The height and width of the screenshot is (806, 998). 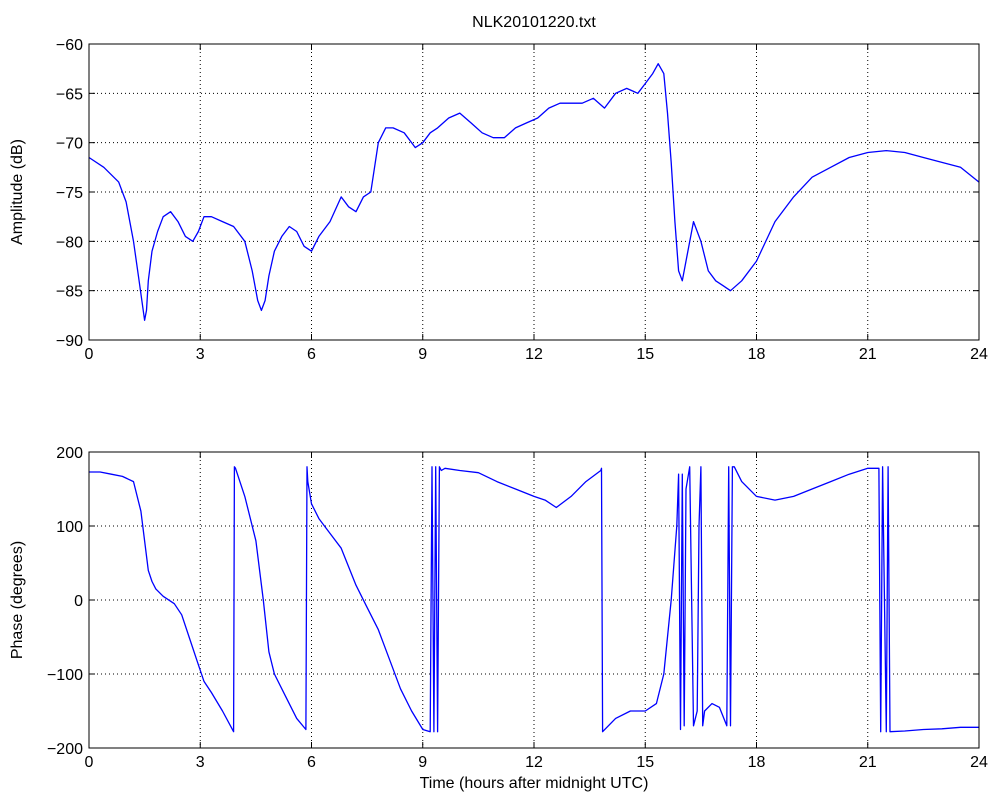 I want to click on y-axis-label: Phase (degrees), so click(x=17, y=600).